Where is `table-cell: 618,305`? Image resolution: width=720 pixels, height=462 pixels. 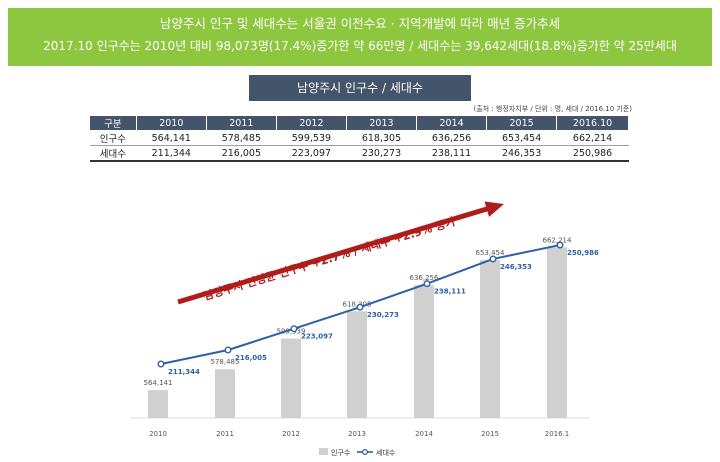
table-cell: 618,305 is located at coordinates (381, 138).